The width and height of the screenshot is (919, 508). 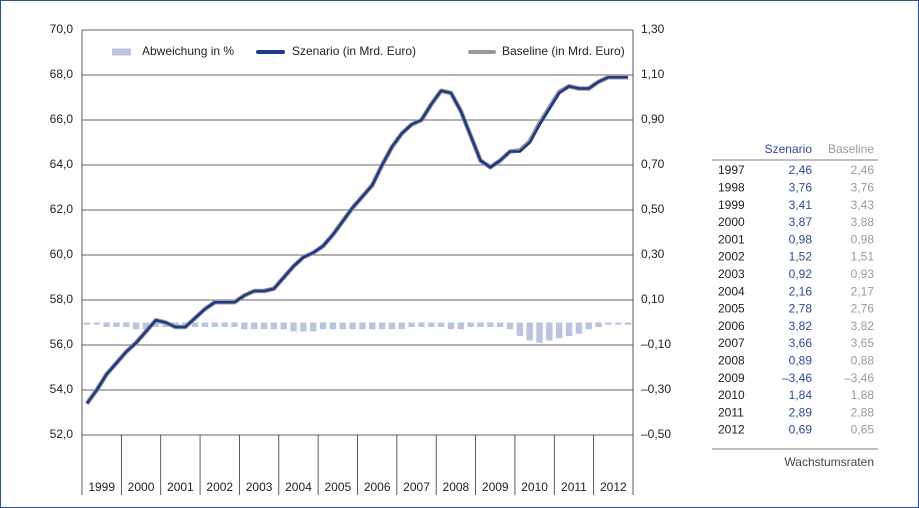 I want to click on x-tick-label: 2003, so click(x=259, y=487).